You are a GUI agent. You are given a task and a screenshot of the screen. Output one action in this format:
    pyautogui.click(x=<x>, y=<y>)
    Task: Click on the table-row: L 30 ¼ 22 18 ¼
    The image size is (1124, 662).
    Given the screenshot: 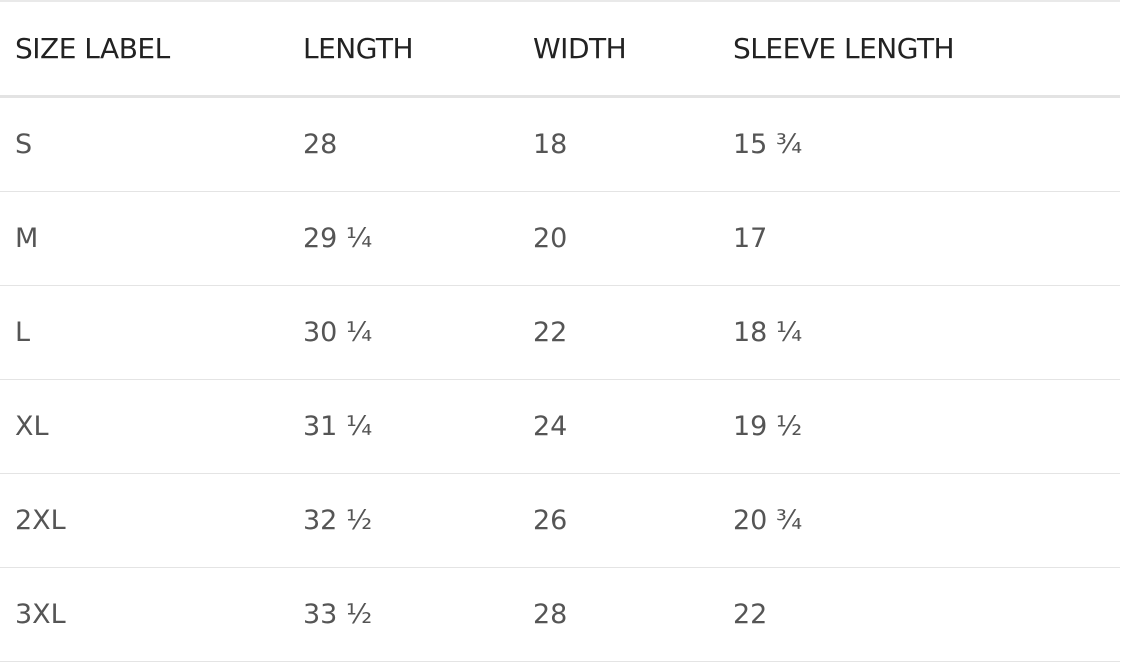 What is the action you would take?
    pyautogui.click(x=560, y=333)
    